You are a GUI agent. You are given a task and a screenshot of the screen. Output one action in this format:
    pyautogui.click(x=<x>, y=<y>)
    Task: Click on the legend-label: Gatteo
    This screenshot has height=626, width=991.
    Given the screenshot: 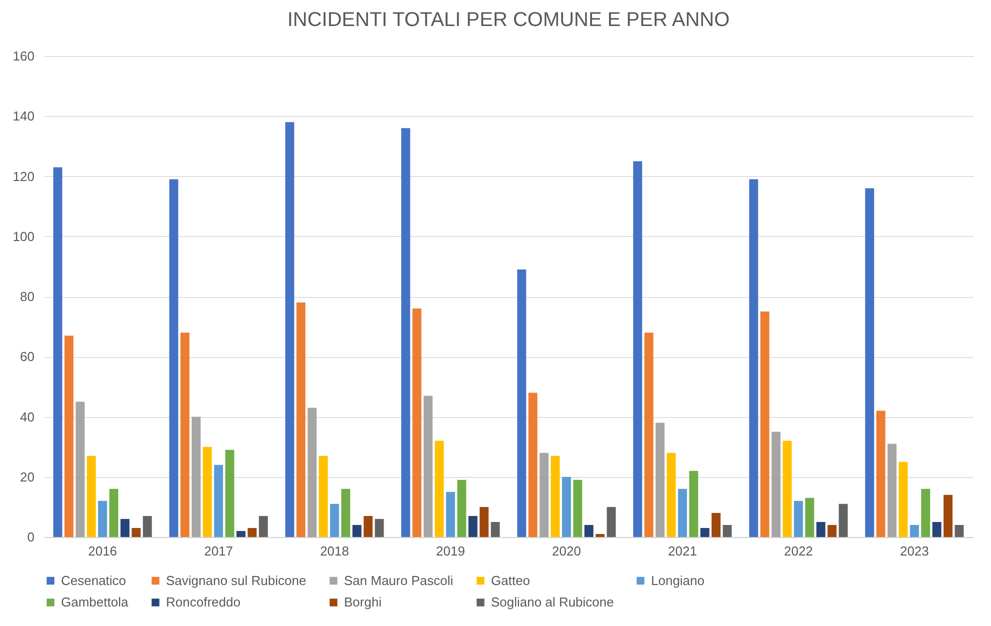 What is the action you would take?
    pyautogui.click(x=510, y=580)
    